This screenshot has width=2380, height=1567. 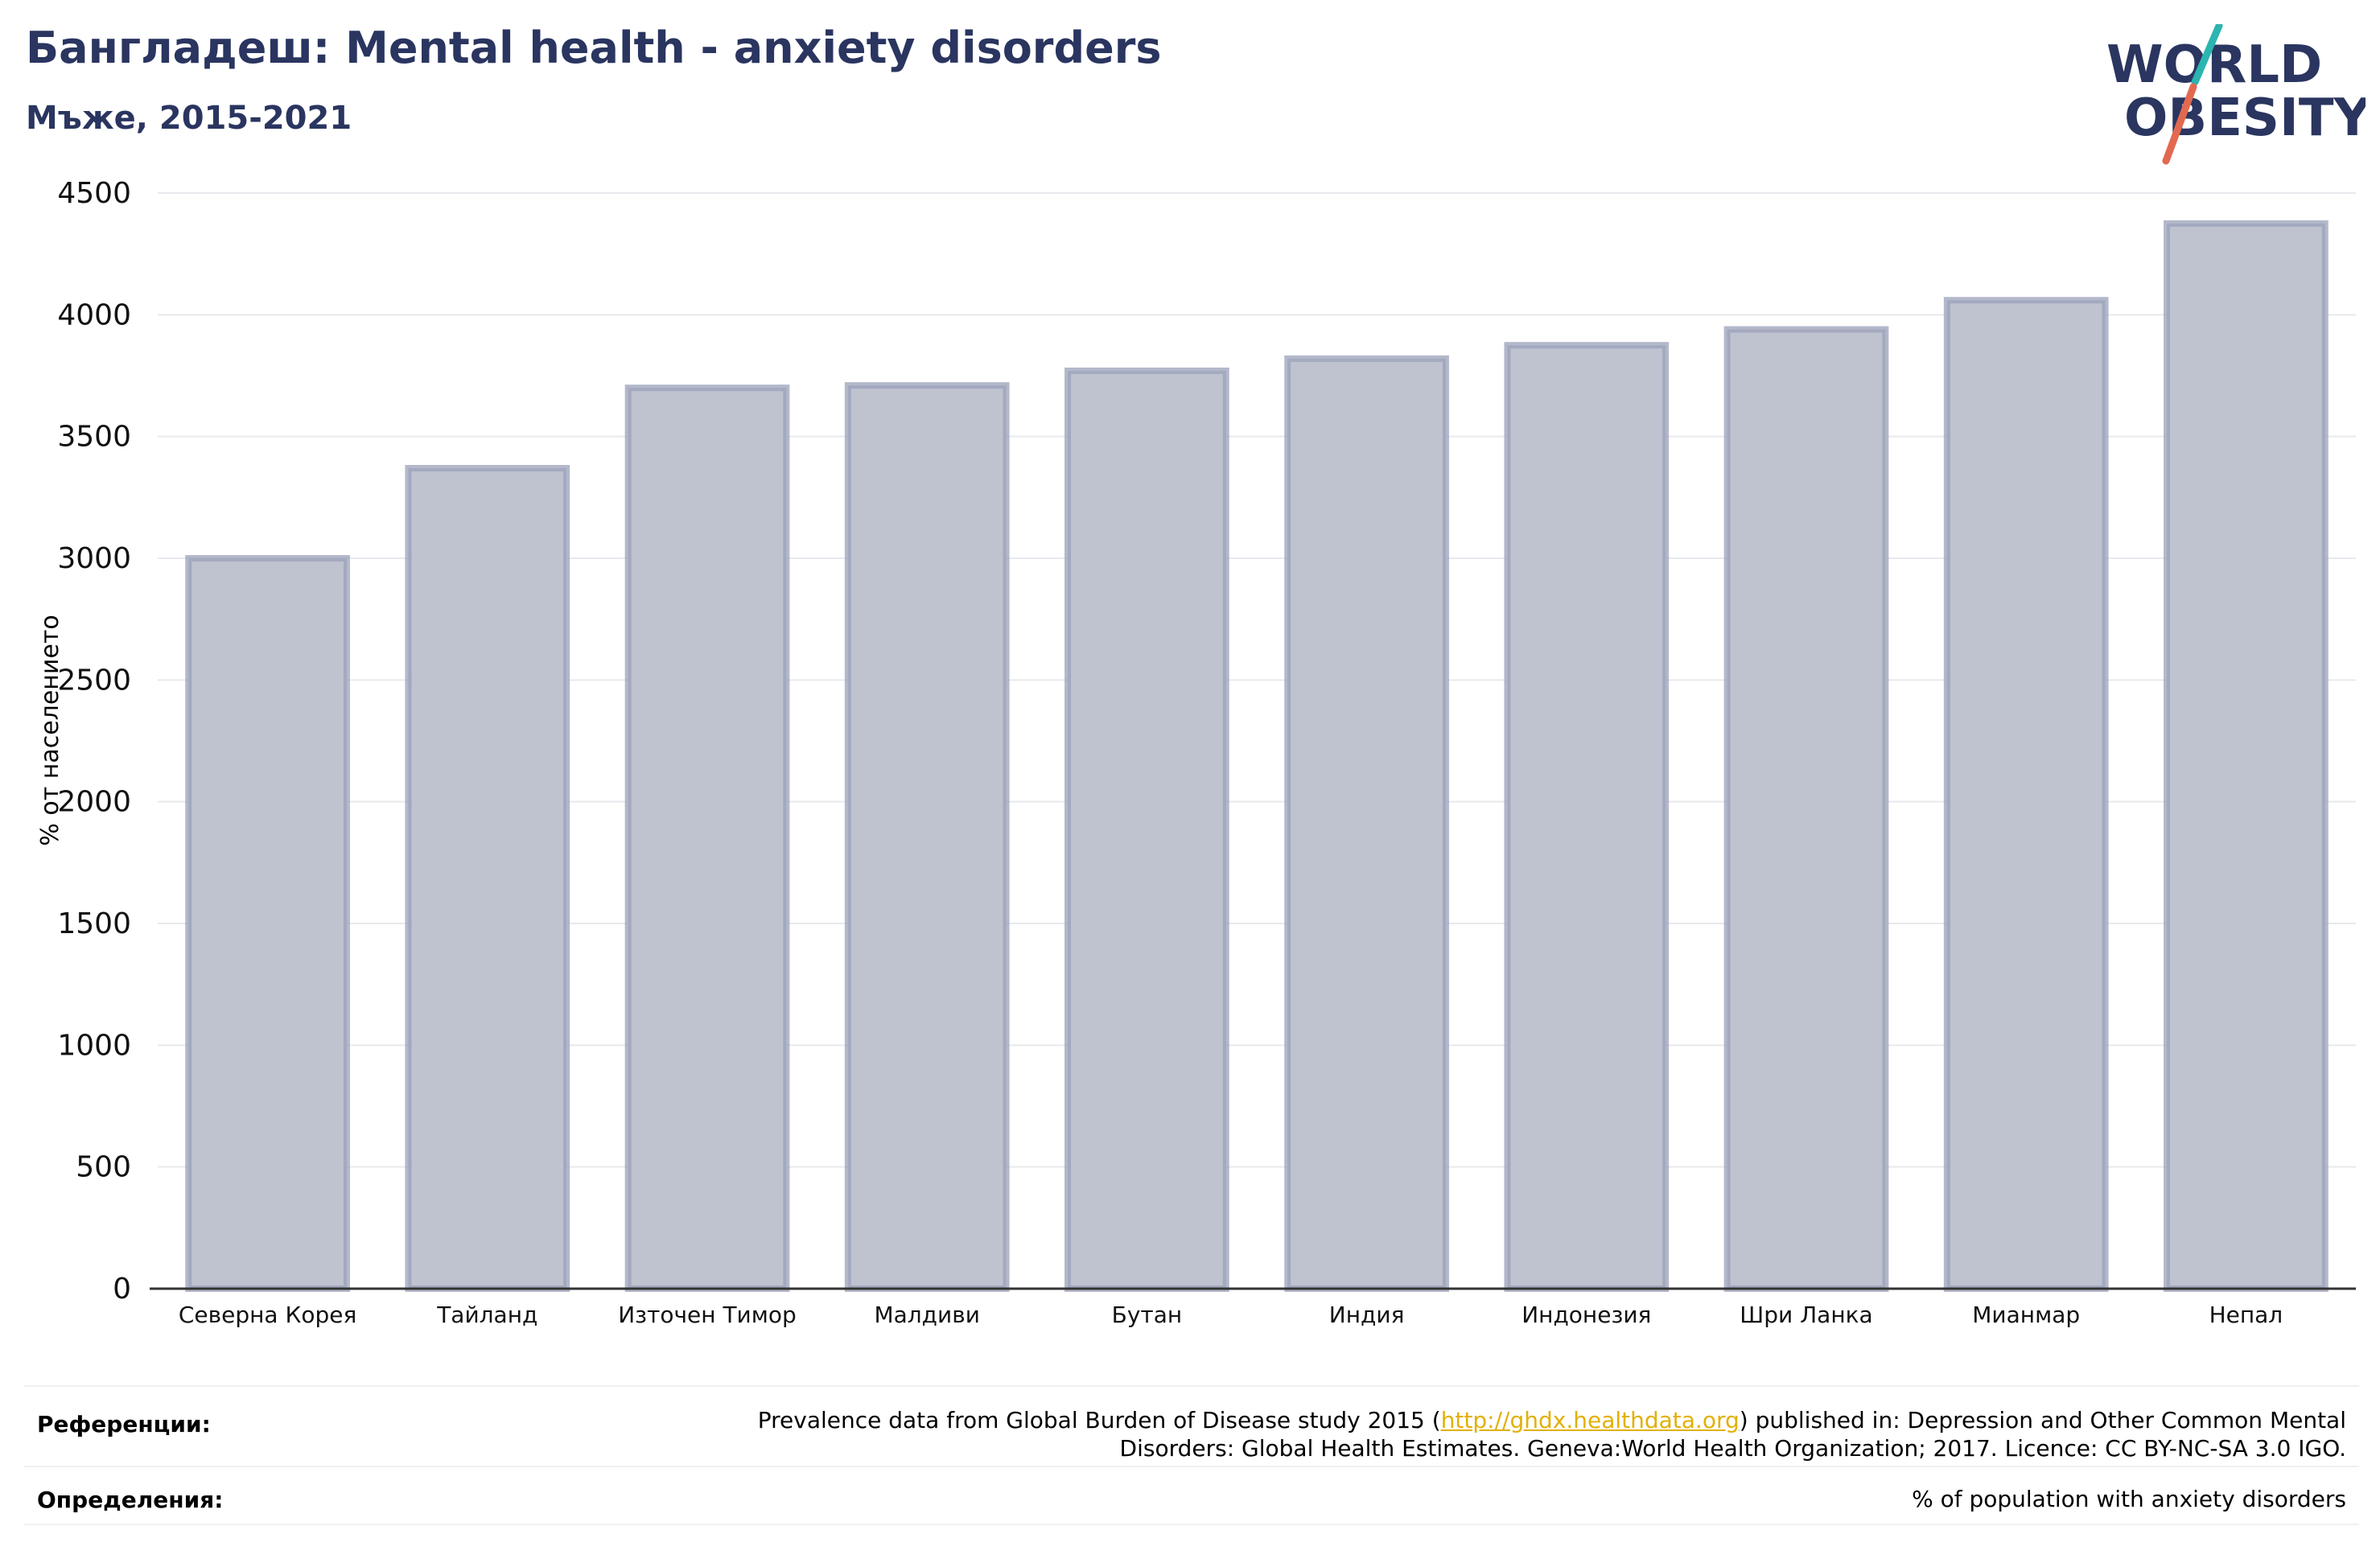 What do you see at coordinates (1367, 1315) in the screenshot?
I see `x-tick-label: Индия` at bounding box center [1367, 1315].